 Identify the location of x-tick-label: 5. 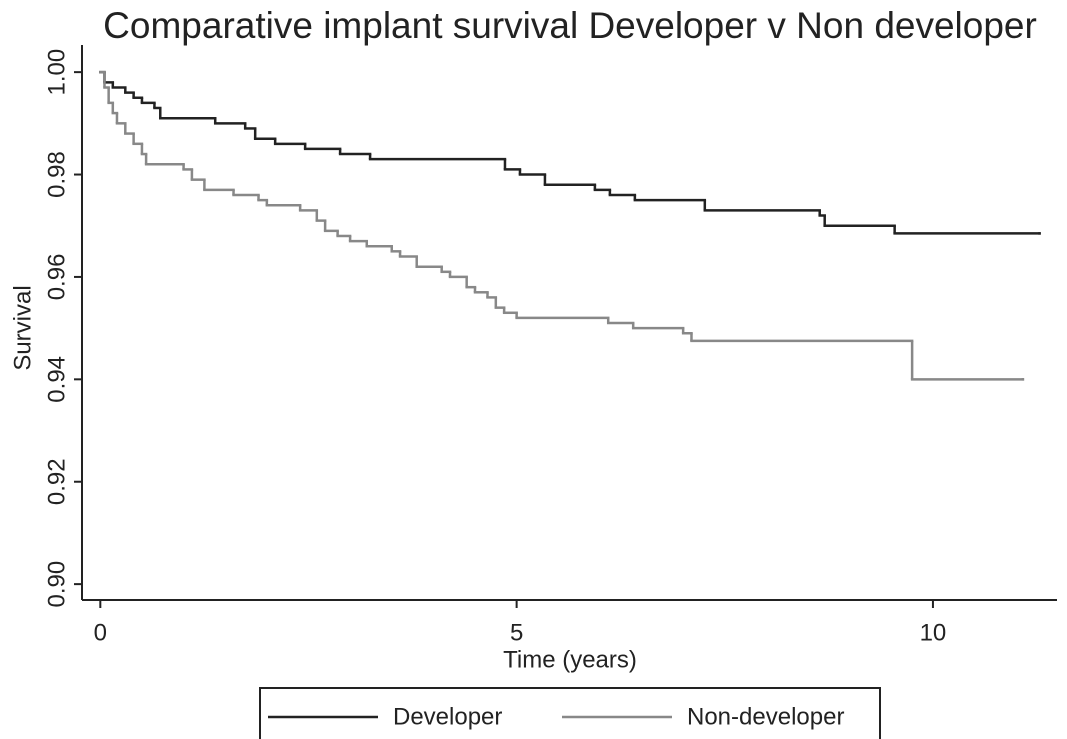
(516, 632).